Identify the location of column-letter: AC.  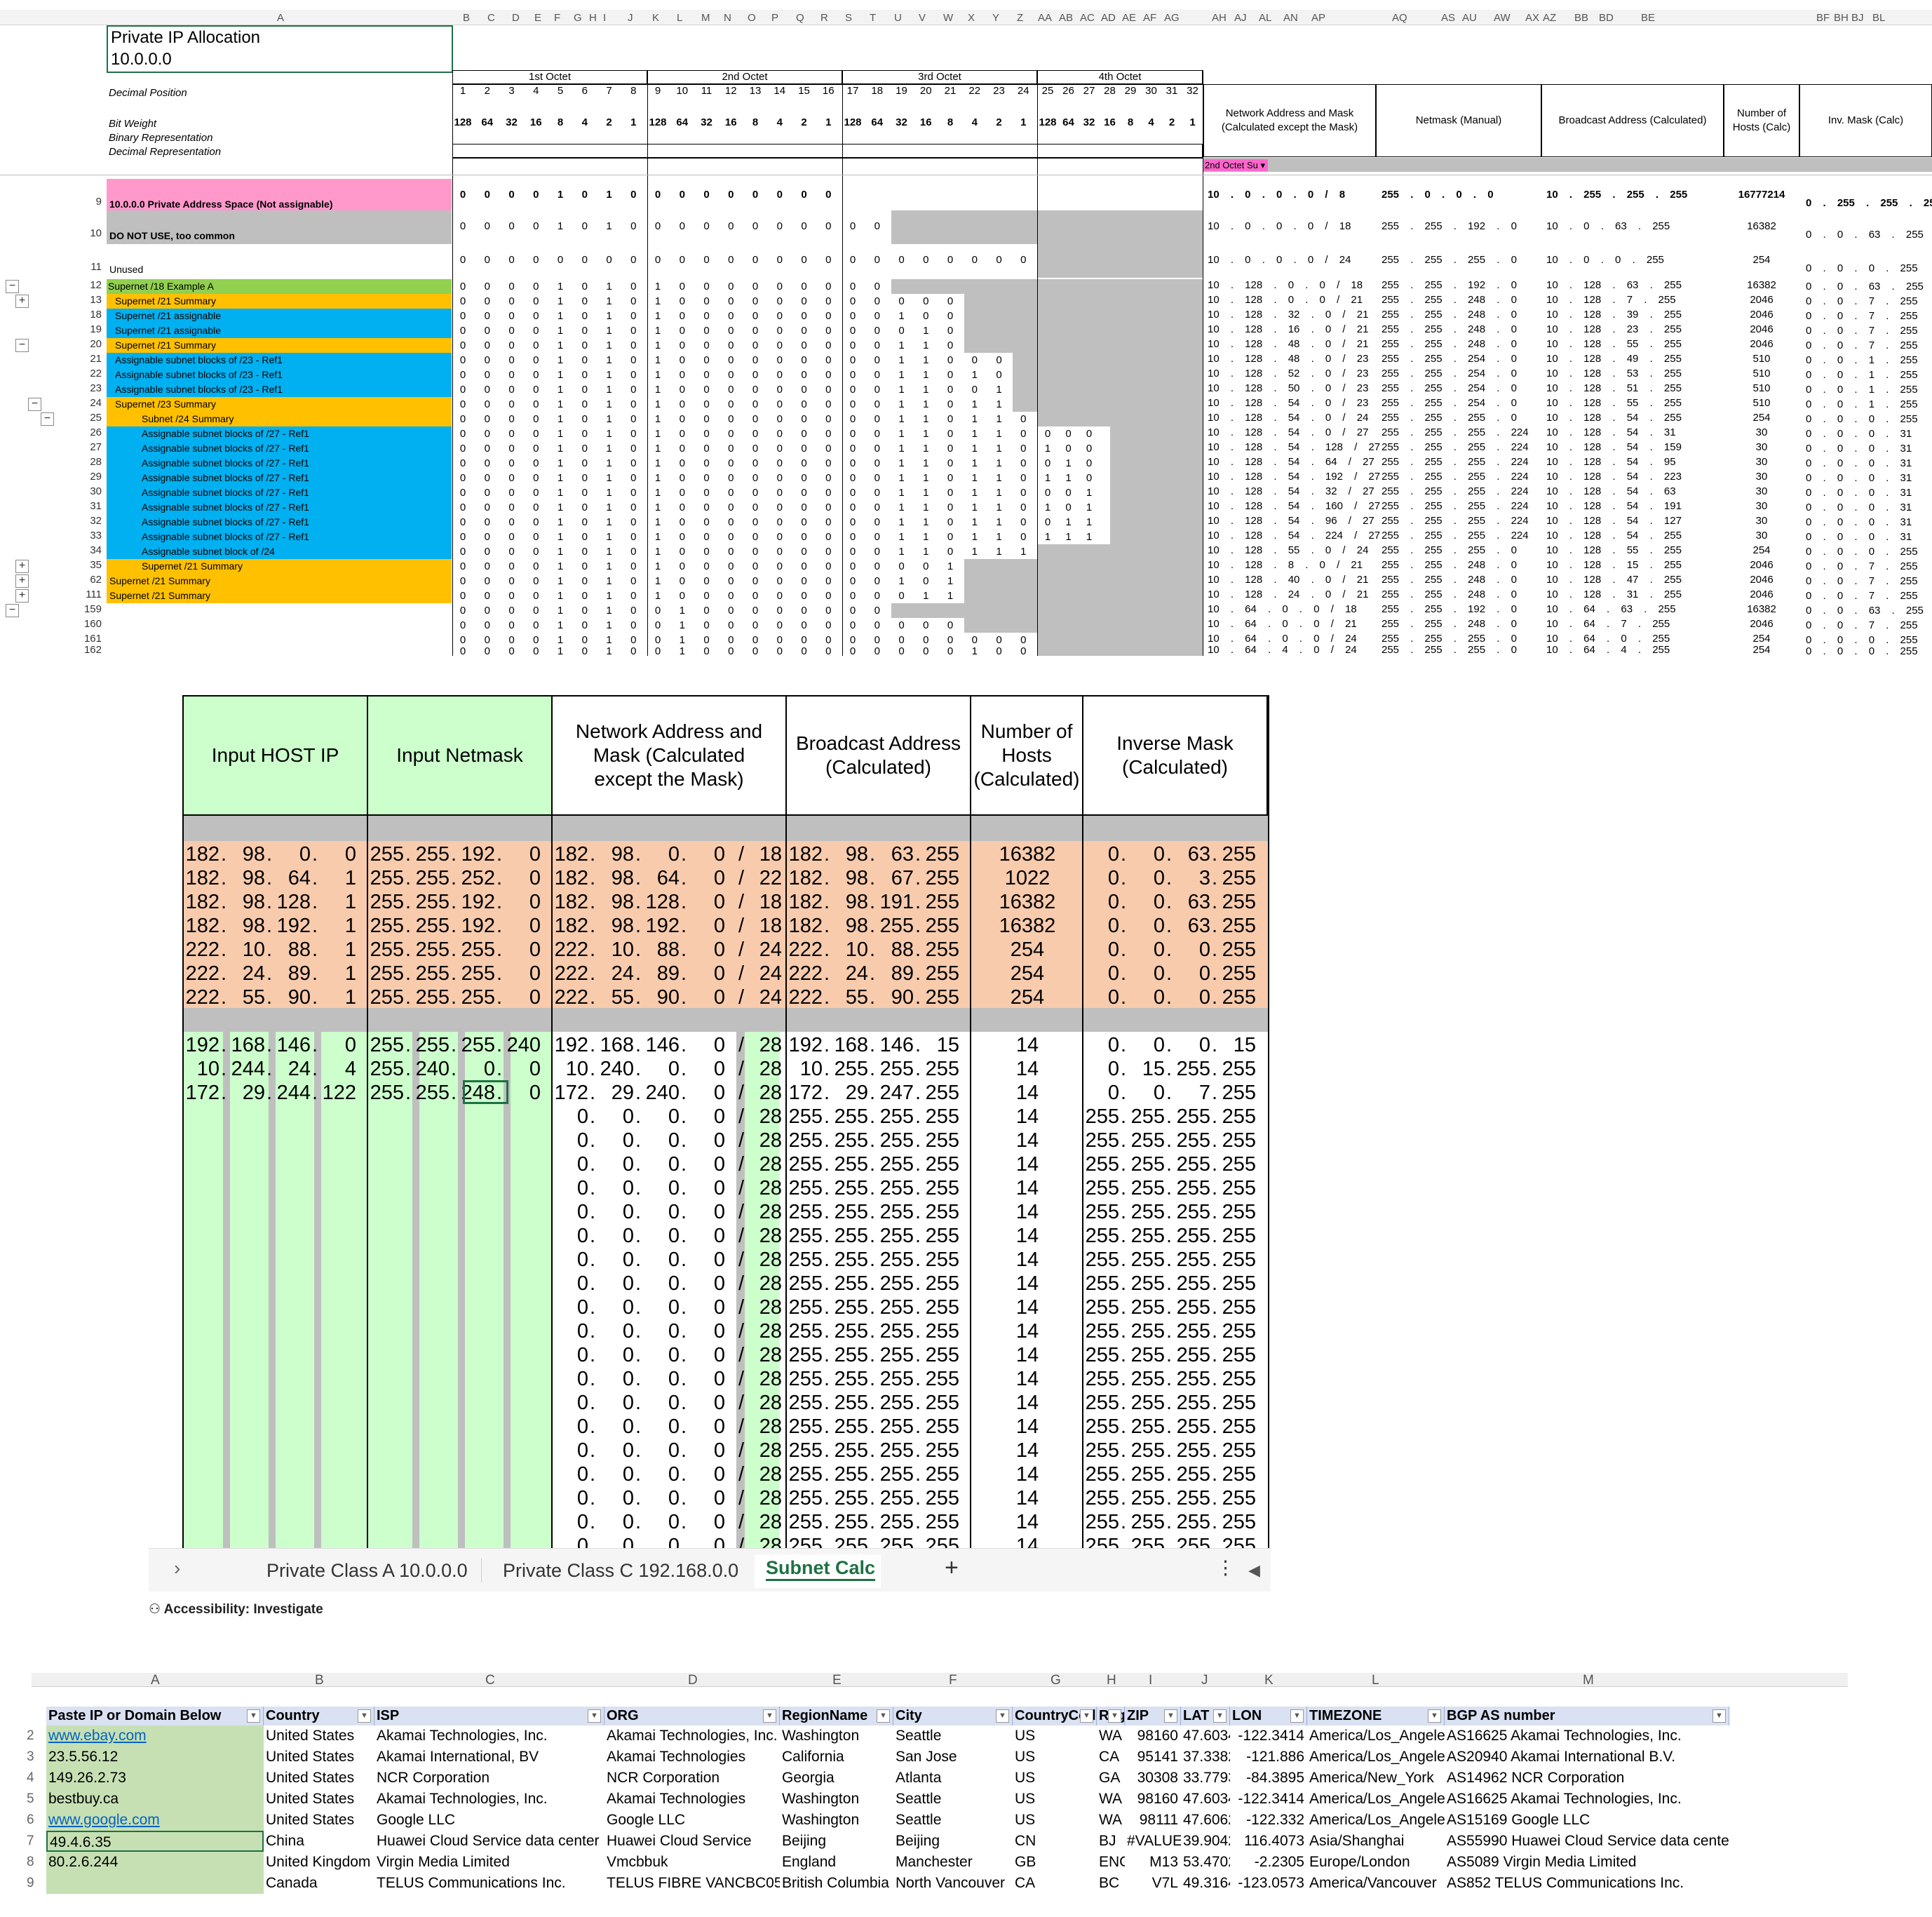
(1087, 18).